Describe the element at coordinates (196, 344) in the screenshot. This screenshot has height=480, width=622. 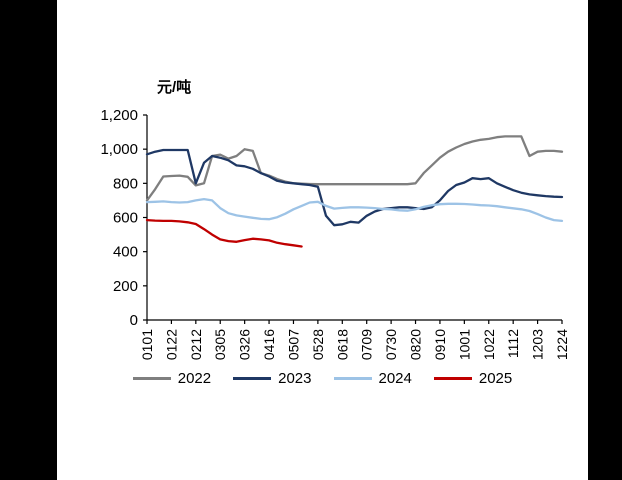
I see `x-tick-label: 0212` at that location.